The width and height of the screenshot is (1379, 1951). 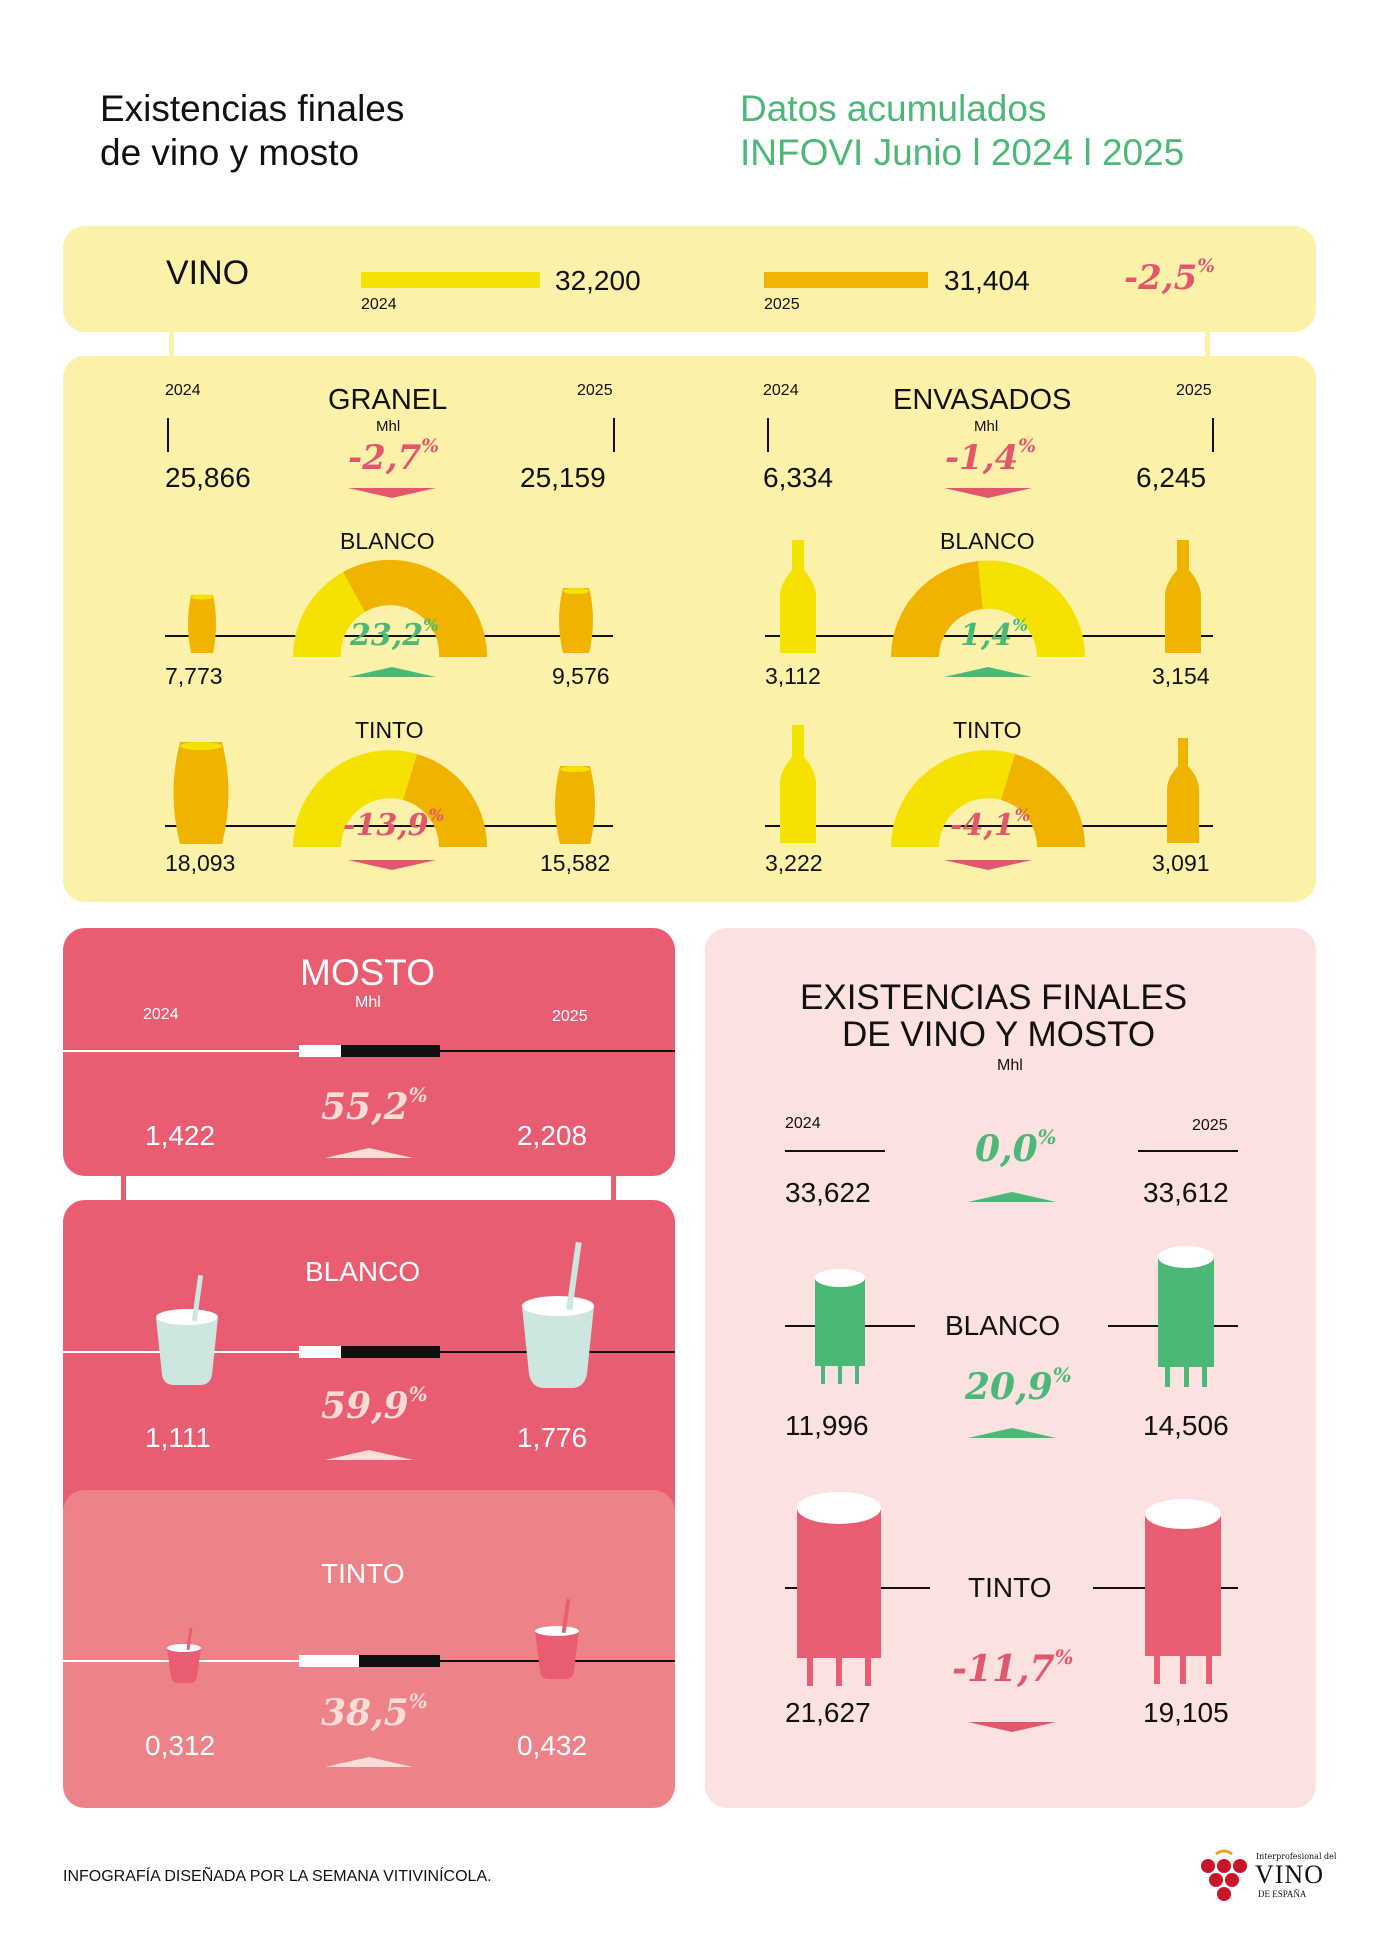 I want to click on total-blanco-pct: 20,9%, so click(x=1018, y=1385).